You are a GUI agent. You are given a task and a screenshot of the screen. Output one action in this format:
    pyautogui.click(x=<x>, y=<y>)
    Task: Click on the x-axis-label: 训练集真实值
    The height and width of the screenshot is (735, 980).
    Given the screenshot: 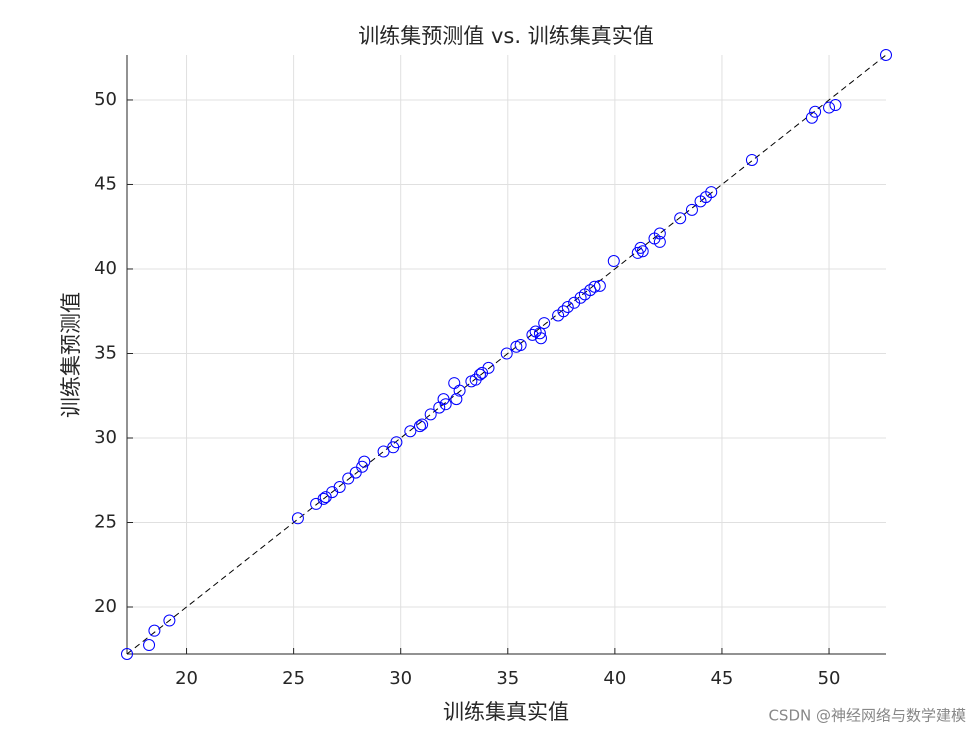 What is the action you would take?
    pyautogui.click(x=506, y=712)
    